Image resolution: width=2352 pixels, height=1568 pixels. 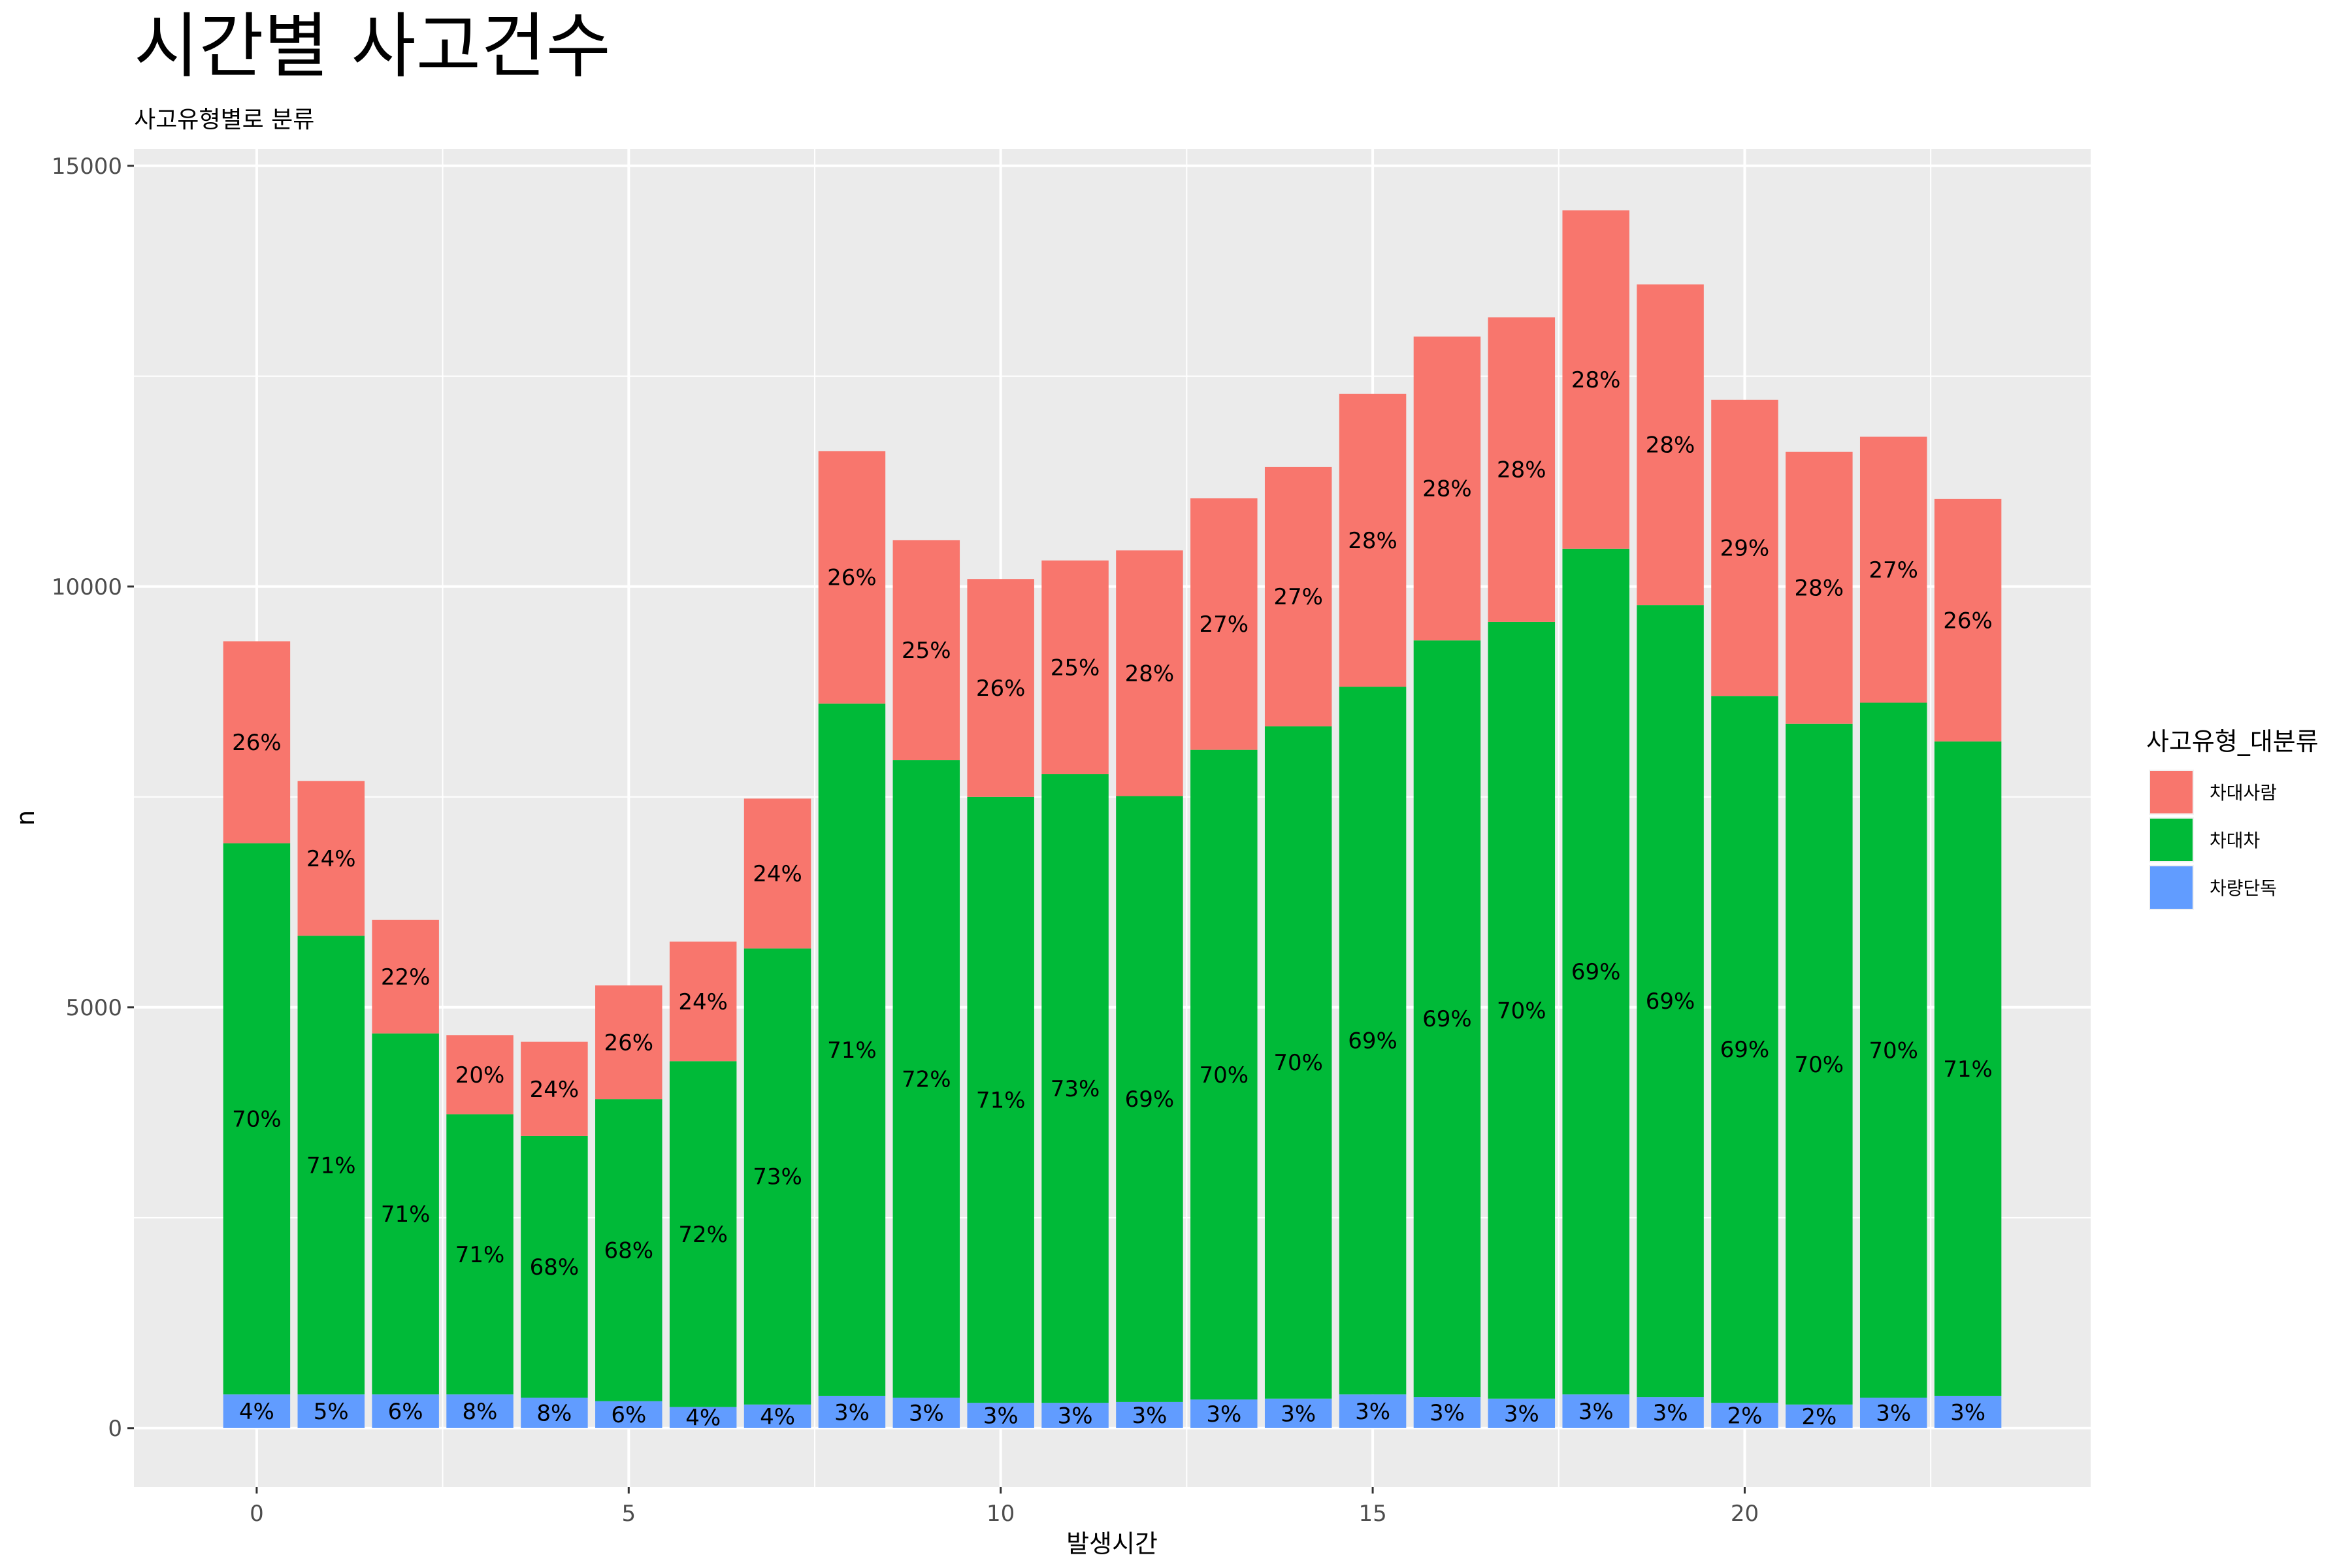 What do you see at coordinates (1372, 1514) in the screenshot?
I see `x-tick-label: 15` at bounding box center [1372, 1514].